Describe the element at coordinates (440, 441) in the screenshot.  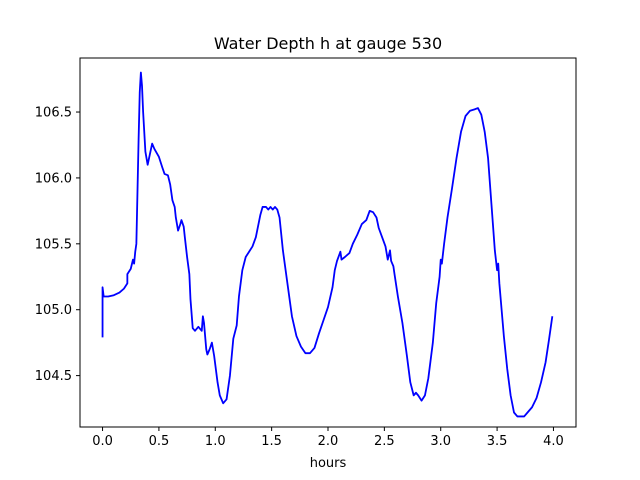
I see `x-tick-label: 3.0` at that location.